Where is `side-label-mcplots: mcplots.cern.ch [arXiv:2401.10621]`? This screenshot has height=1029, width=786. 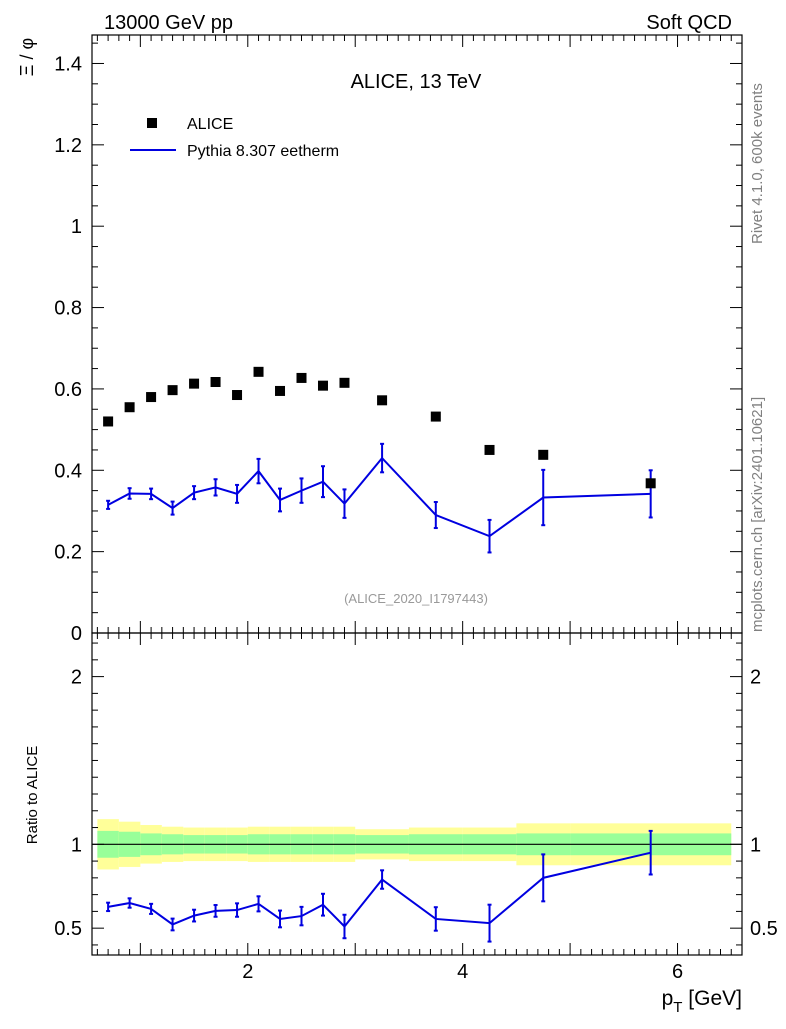
side-label-mcplots: mcplots.cern.ch [arXiv:2401.10621] is located at coordinates (757, 514).